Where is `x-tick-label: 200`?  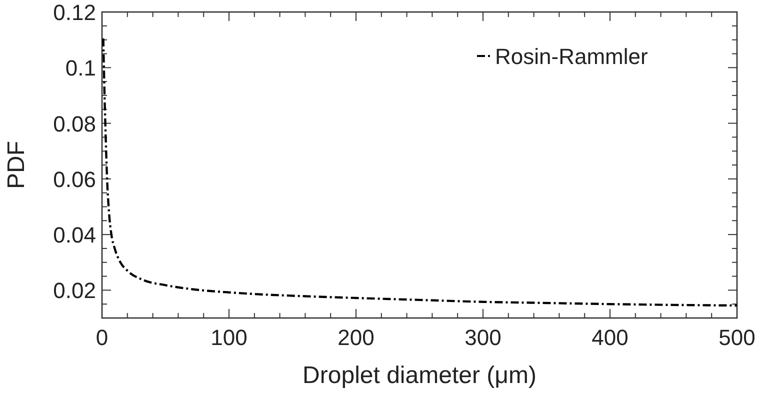
x-tick-label: 200 is located at coordinates (356, 337).